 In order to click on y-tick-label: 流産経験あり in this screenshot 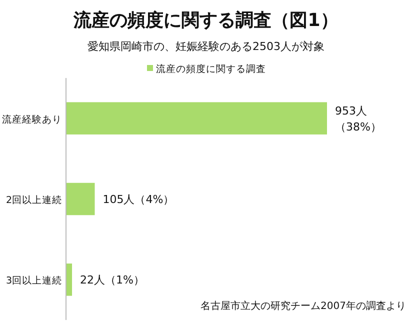, I will do `click(32, 119)`.